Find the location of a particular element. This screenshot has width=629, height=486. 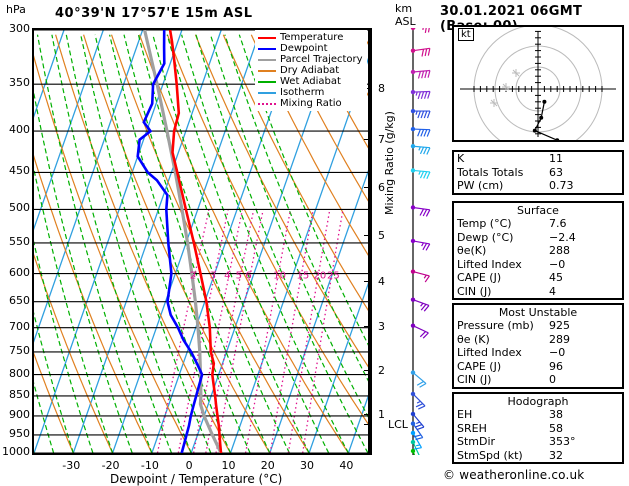

pressure-tick-label: 450 is located at coordinates (19, 171).